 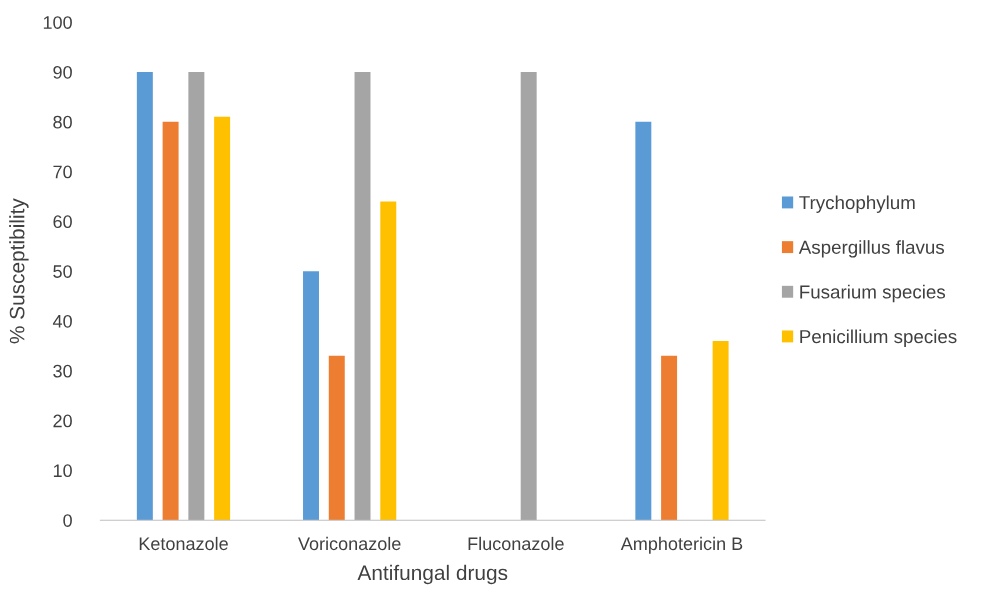 I want to click on x-tick-label: Voriconazole, so click(x=349, y=543).